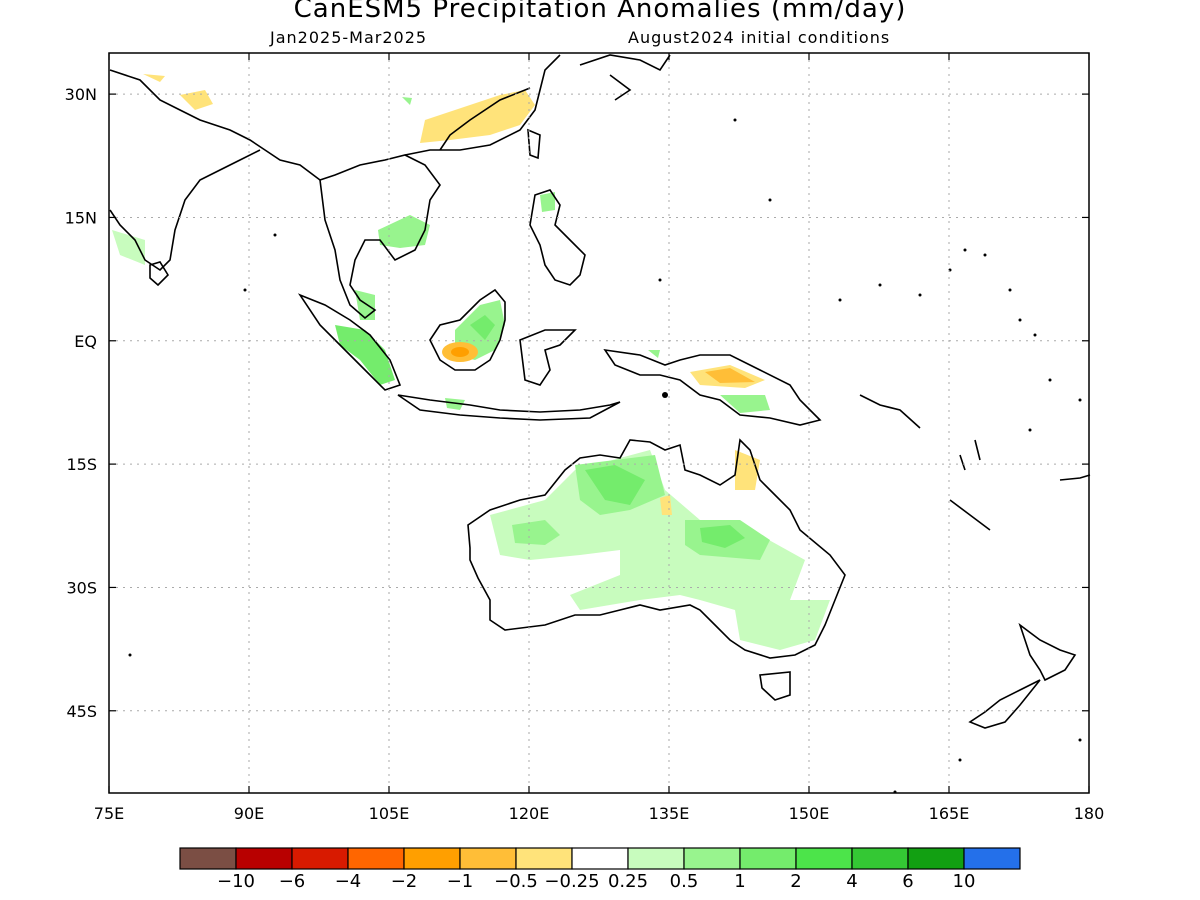  Describe the element at coordinates (669, 813) in the screenshot. I see `lon-tick-label: 135E` at that location.